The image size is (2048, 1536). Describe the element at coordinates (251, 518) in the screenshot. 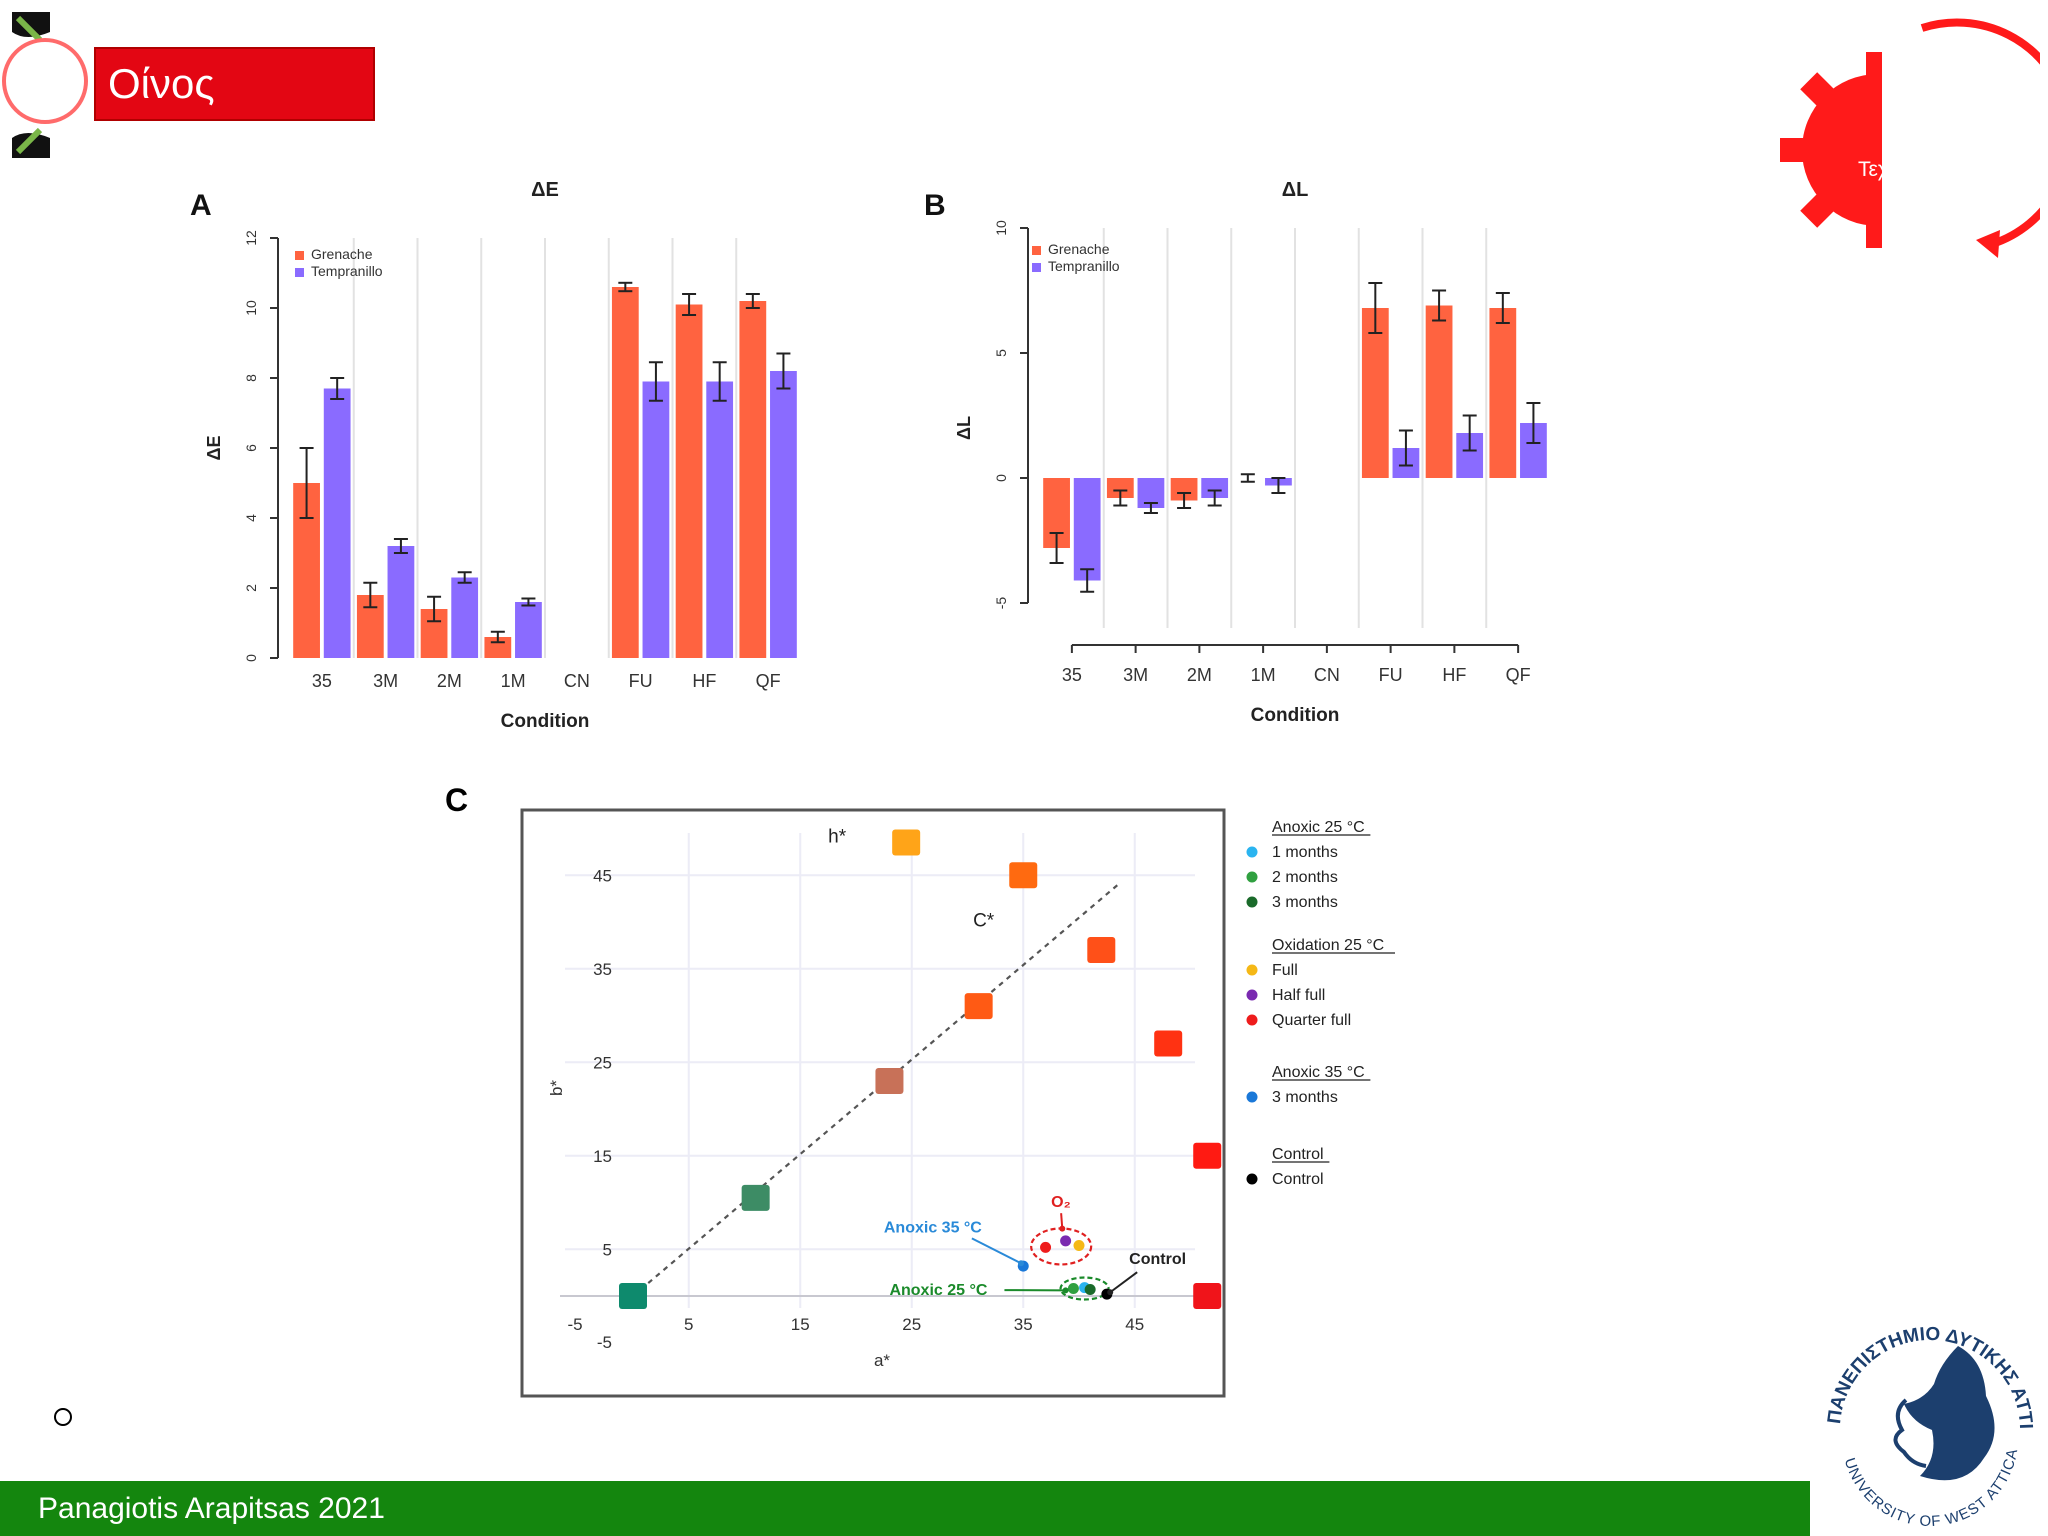

I see `y-tick-label: 4` at that location.